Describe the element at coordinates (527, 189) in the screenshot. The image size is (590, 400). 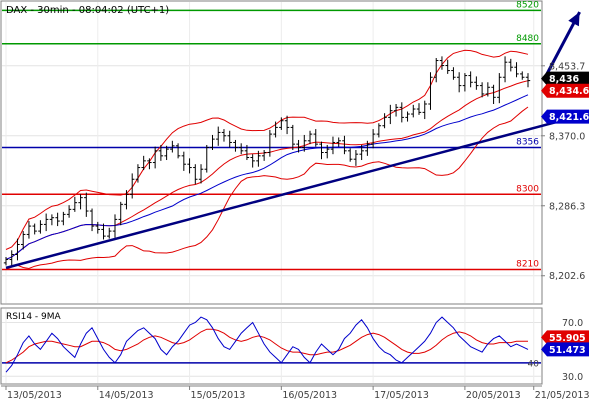
I see `level-label-8300: 8300` at that location.